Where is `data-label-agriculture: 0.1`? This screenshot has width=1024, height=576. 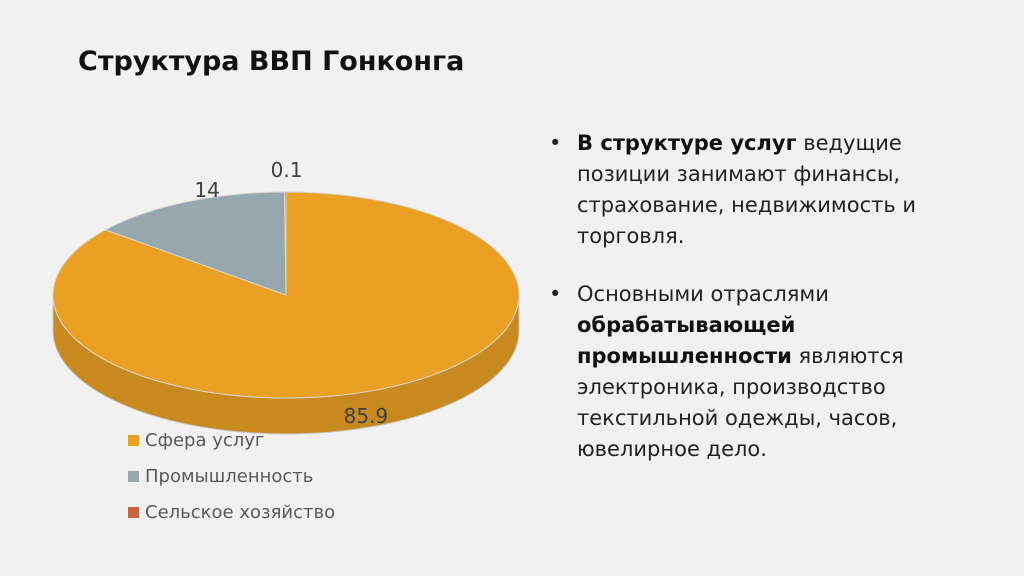 data-label-agriculture: 0.1 is located at coordinates (287, 170).